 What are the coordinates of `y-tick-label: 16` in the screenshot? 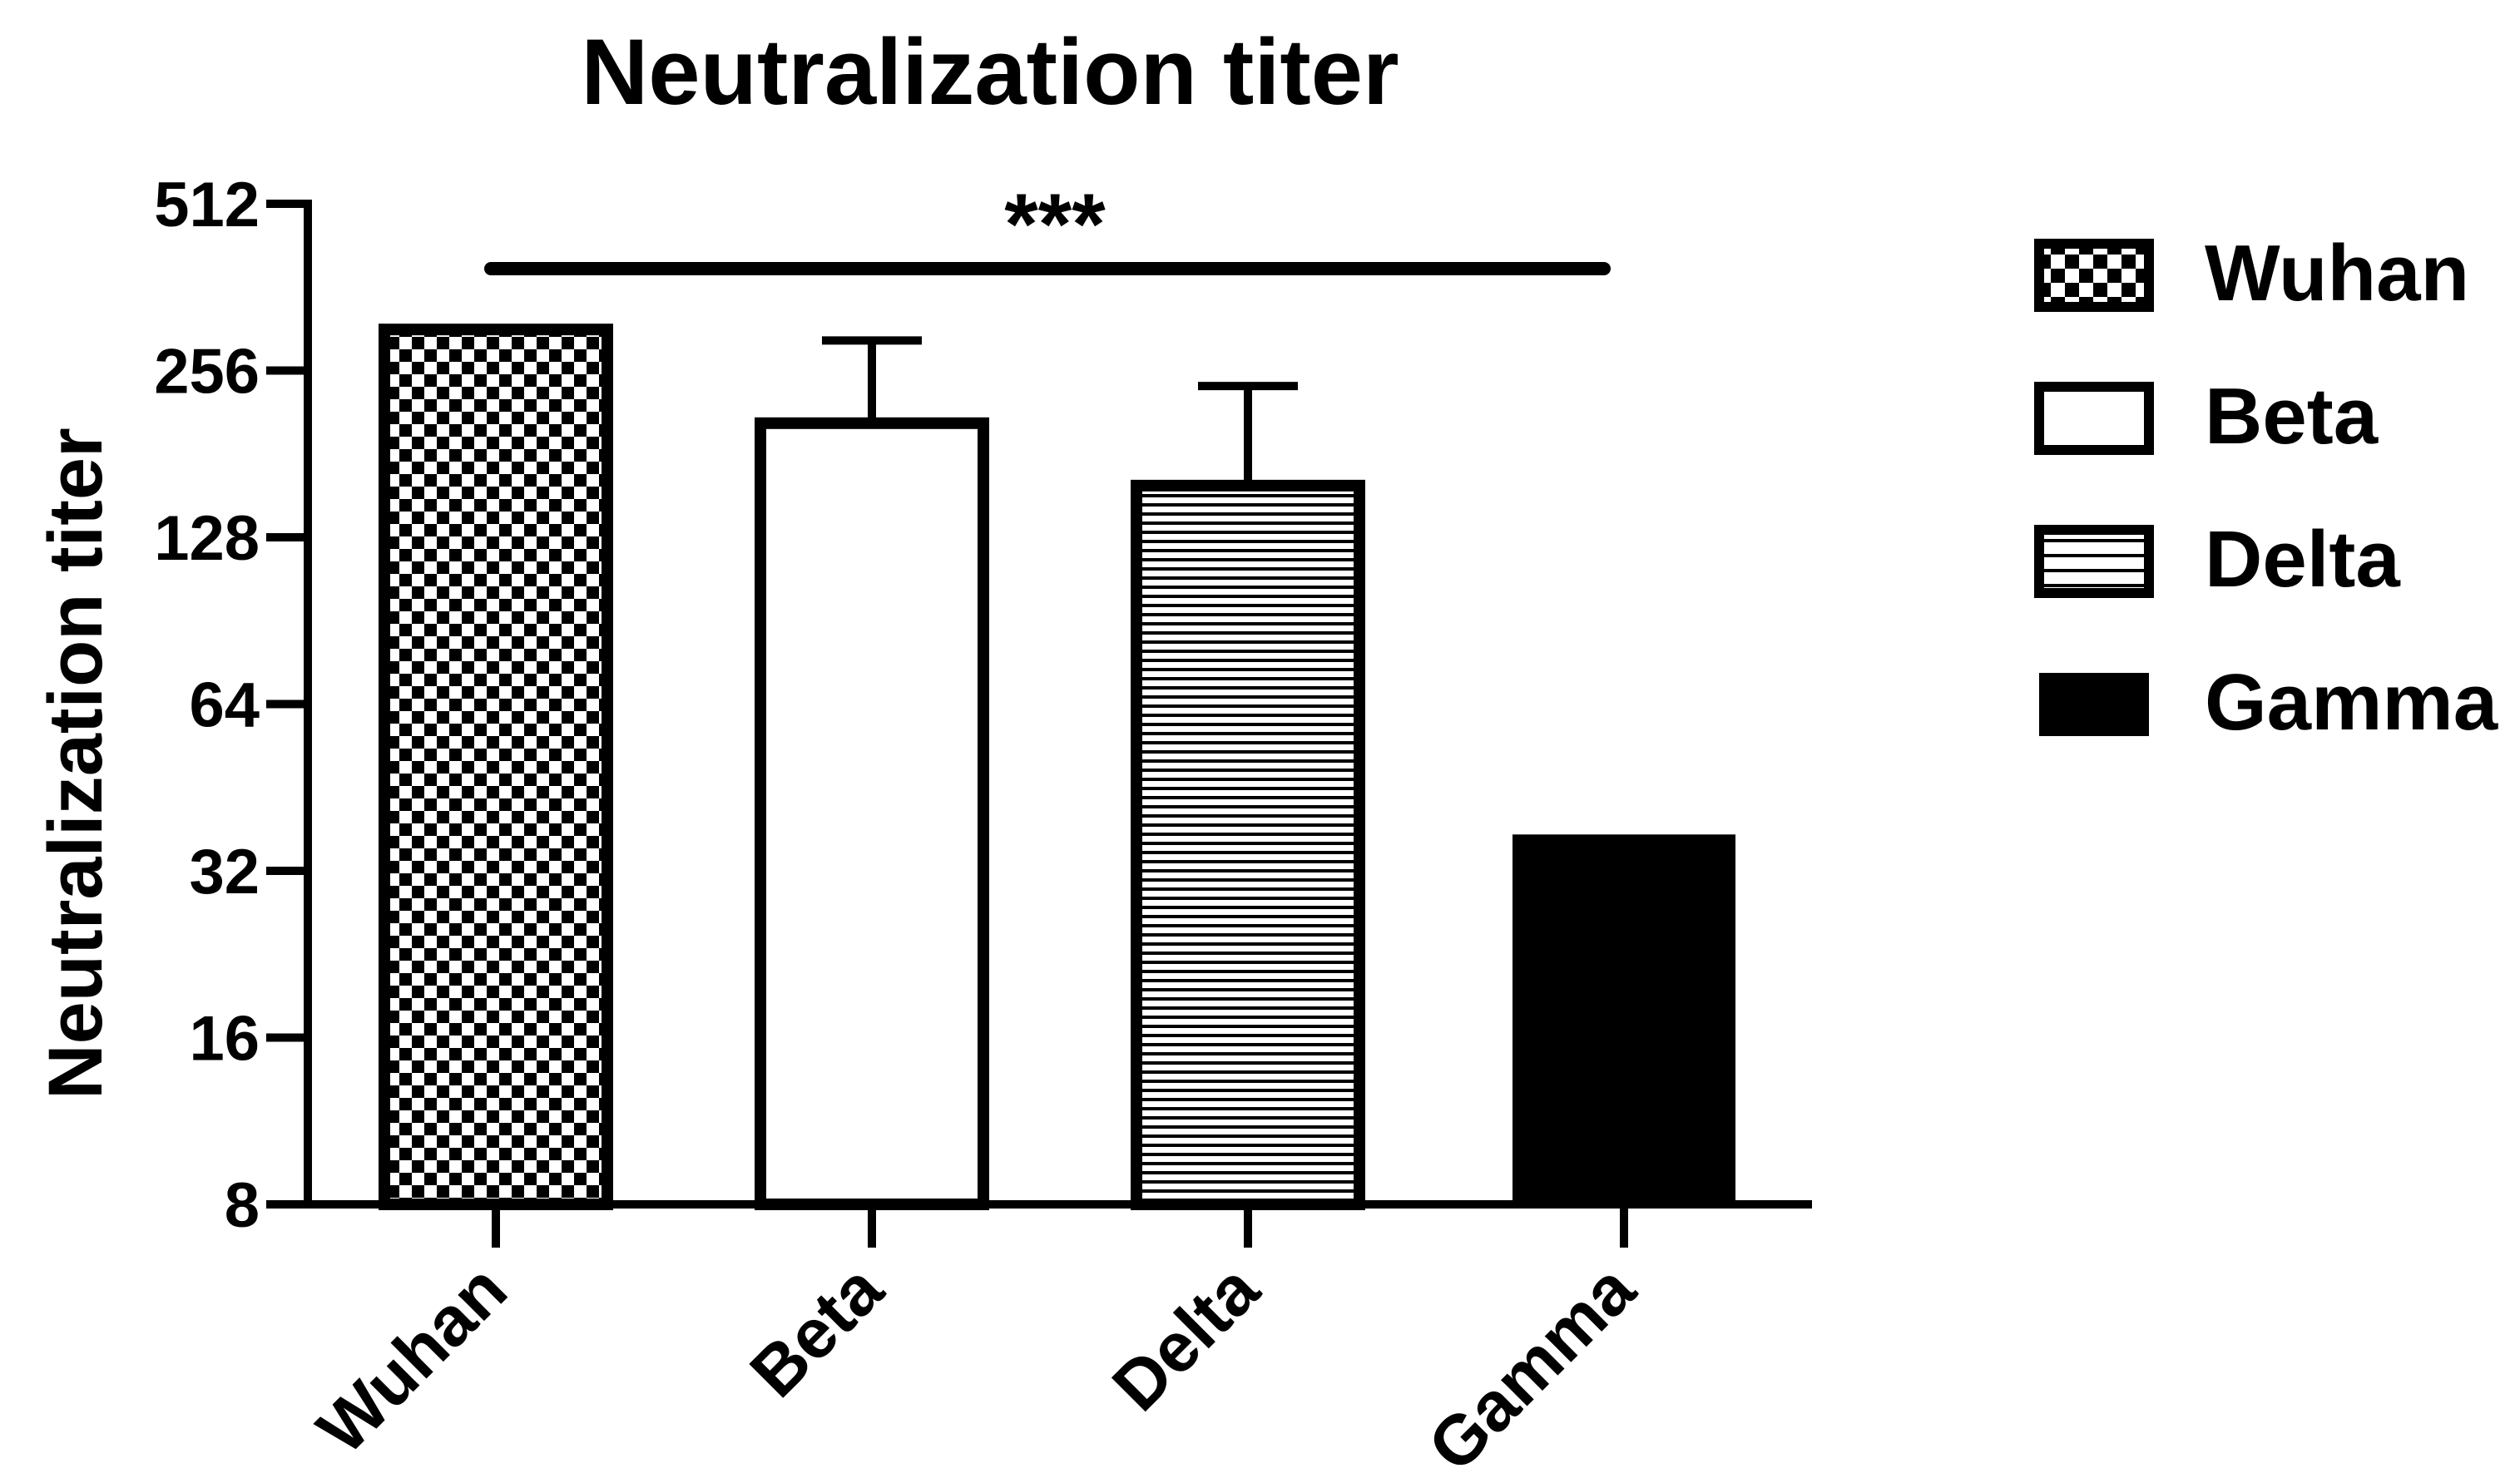 It's located at (224, 1039).